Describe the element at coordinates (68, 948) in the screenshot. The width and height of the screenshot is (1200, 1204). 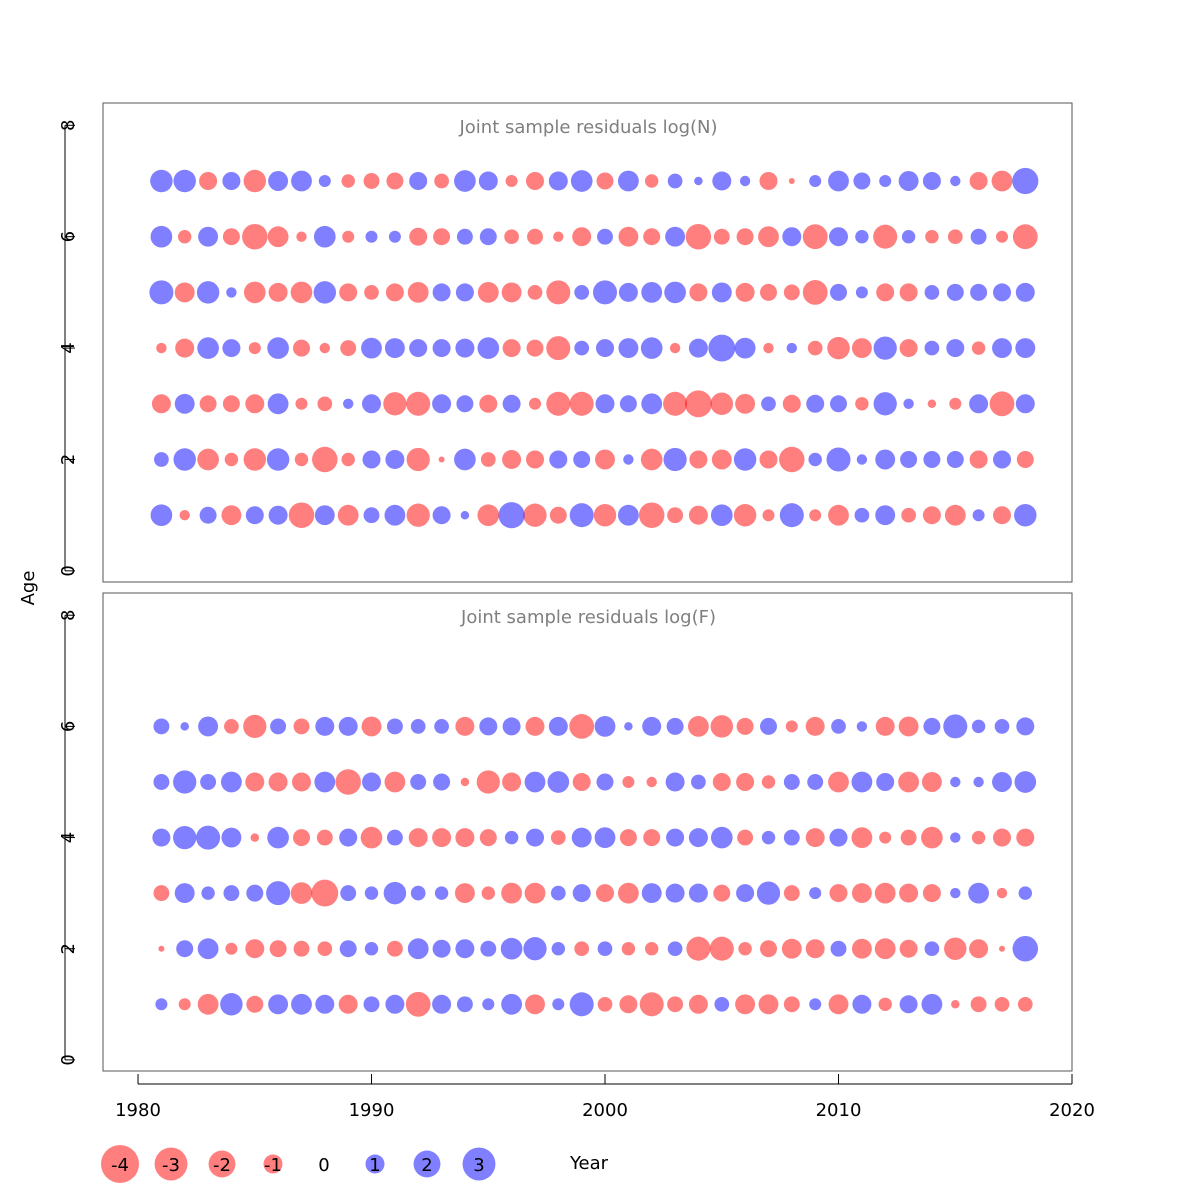
I see `y-tick-label: 2` at that location.